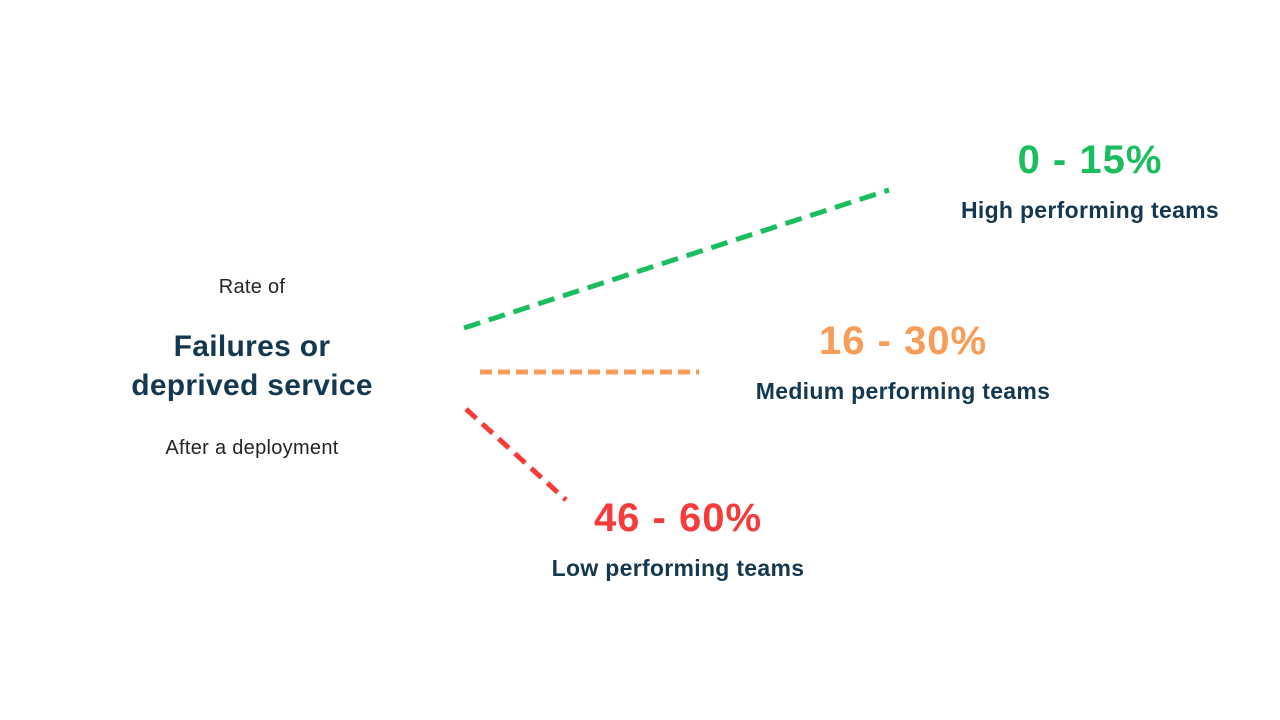 This screenshot has width=1280, height=720. I want to click on medium-performing-range-value: 16 - 30%, so click(903, 341).